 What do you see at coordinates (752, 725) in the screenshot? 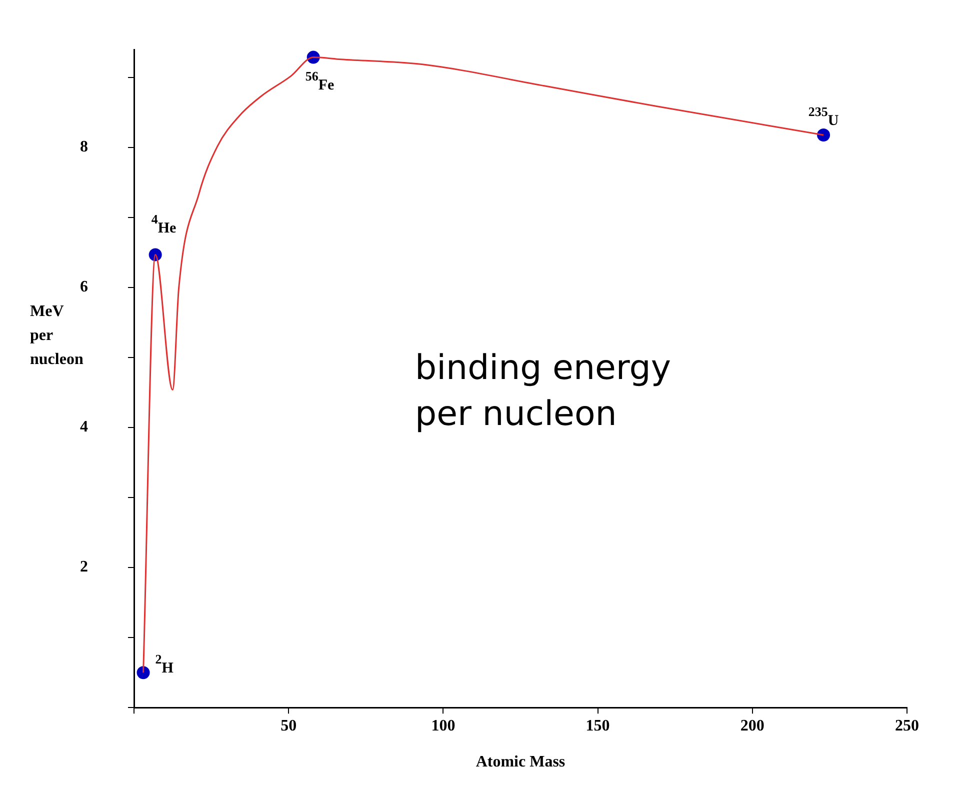
I see `x-tick-label: 200` at bounding box center [752, 725].